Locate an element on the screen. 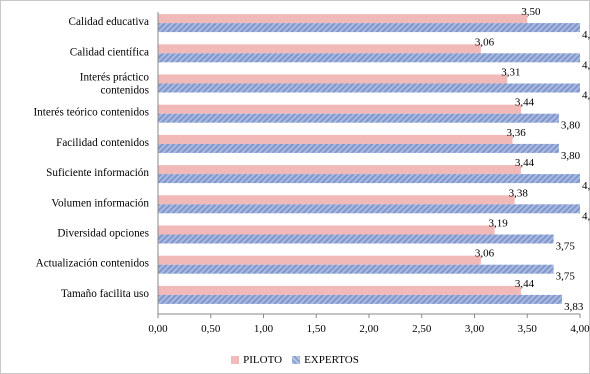  legend-item-expertos: EXPERTOS is located at coordinates (325, 360).